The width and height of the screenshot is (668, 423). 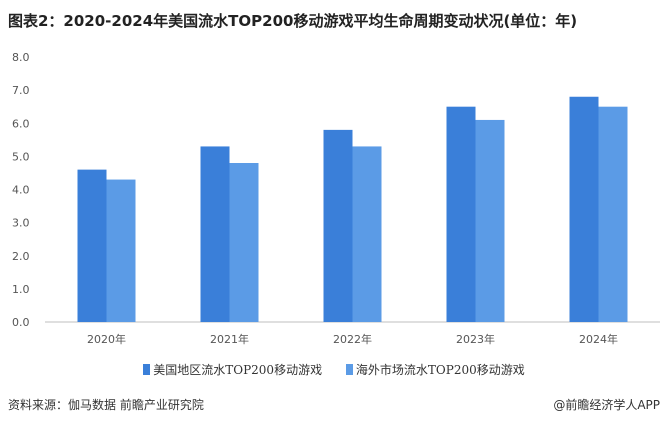 What do you see at coordinates (475, 339) in the screenshot?
I see `x-tick-label: 2023年` at bounding box center [475, 339].